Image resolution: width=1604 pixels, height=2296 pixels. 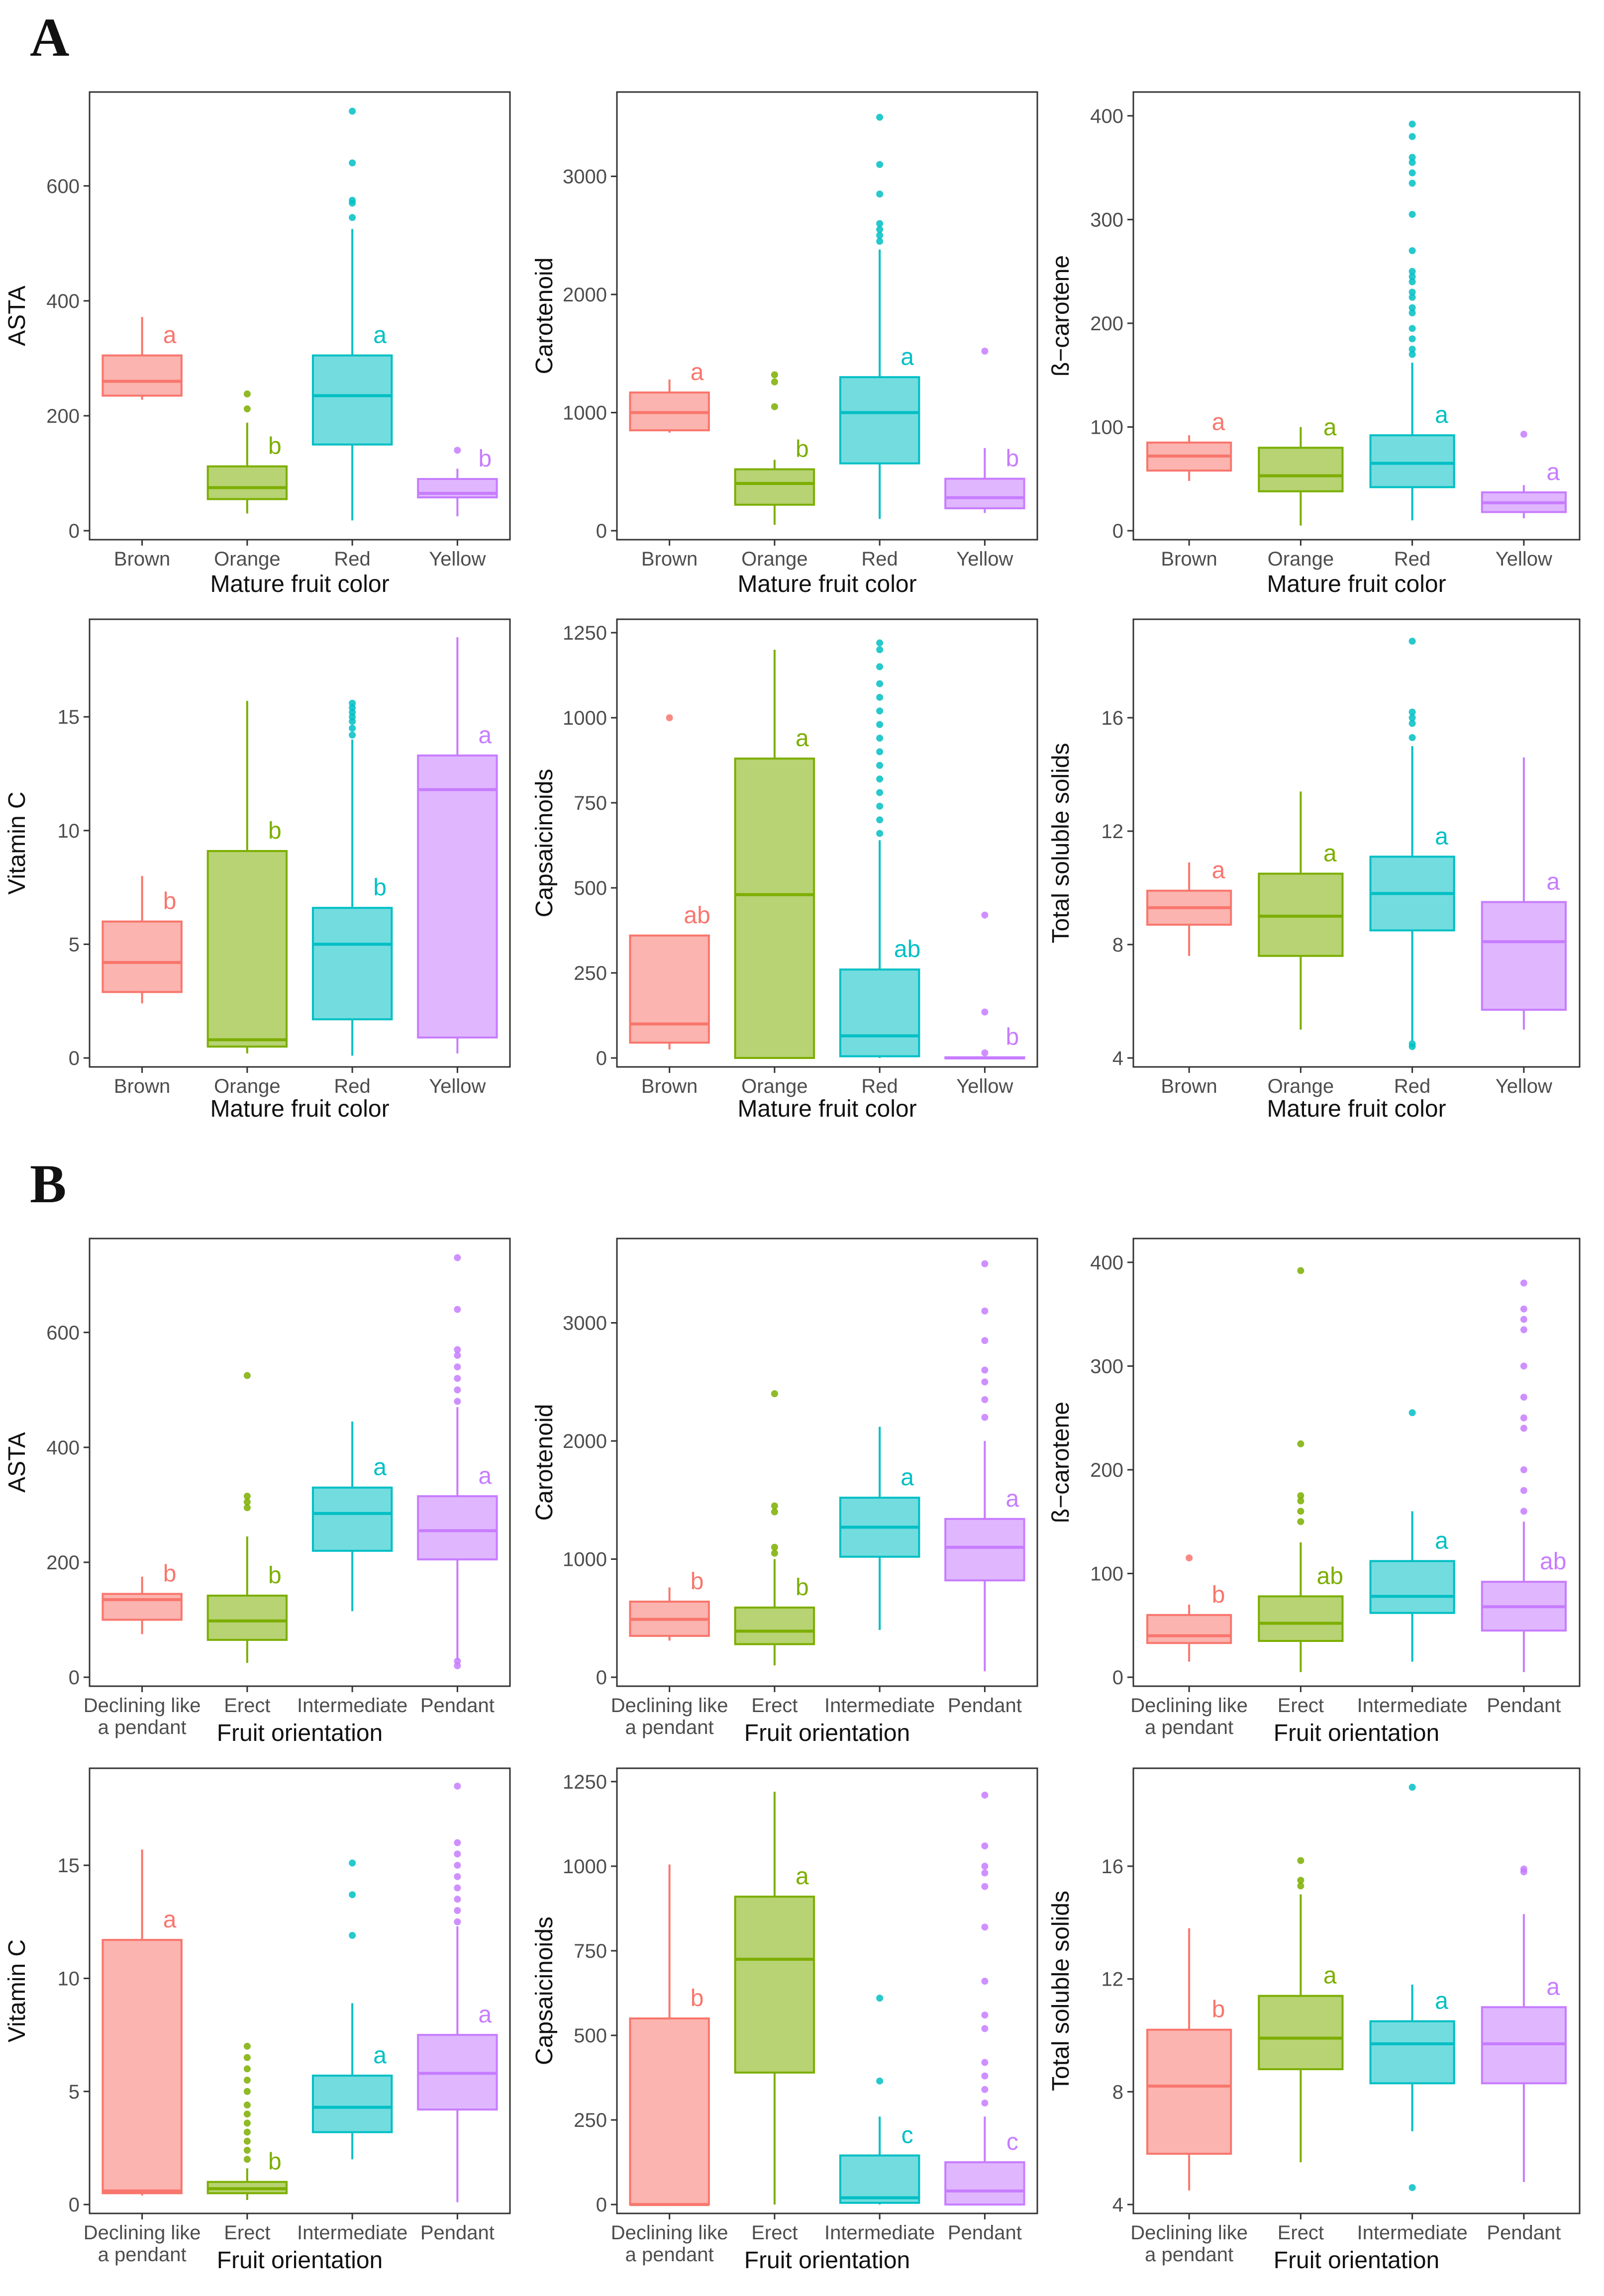 What do you see at coordinates (1117, 945) in the screenshot?
I see `y-tick-label: 8` at bounding box center [1117, 945].